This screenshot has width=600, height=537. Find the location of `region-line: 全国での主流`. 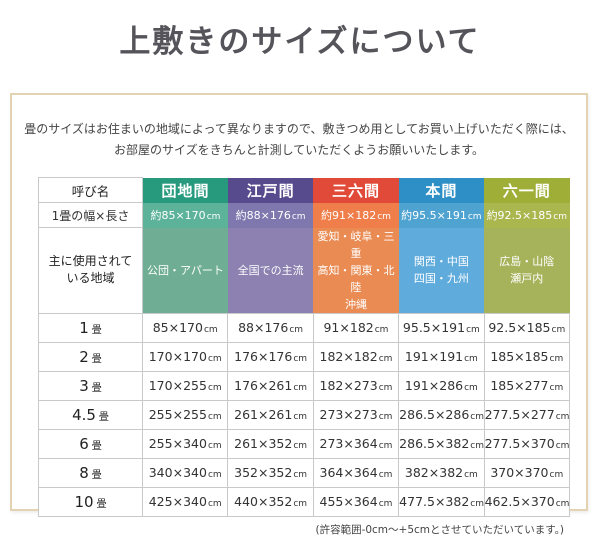

region-line: 全国での主流 is located at coordinates (270, 270).